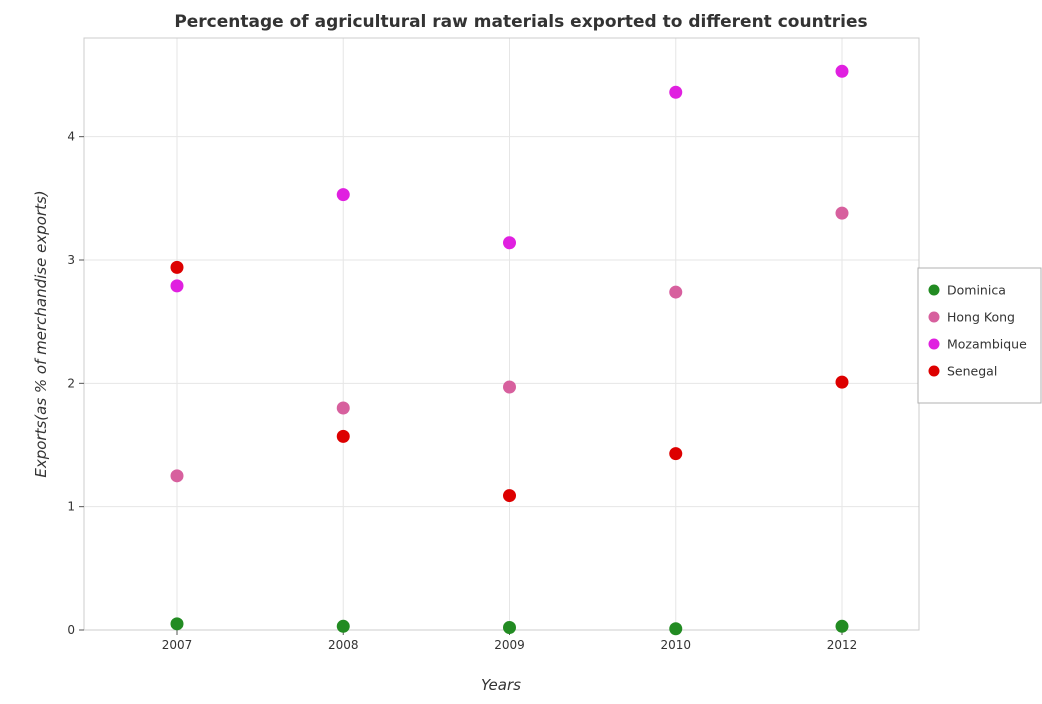  I want to click on x-tick-label: 2007, so click(177, 645).